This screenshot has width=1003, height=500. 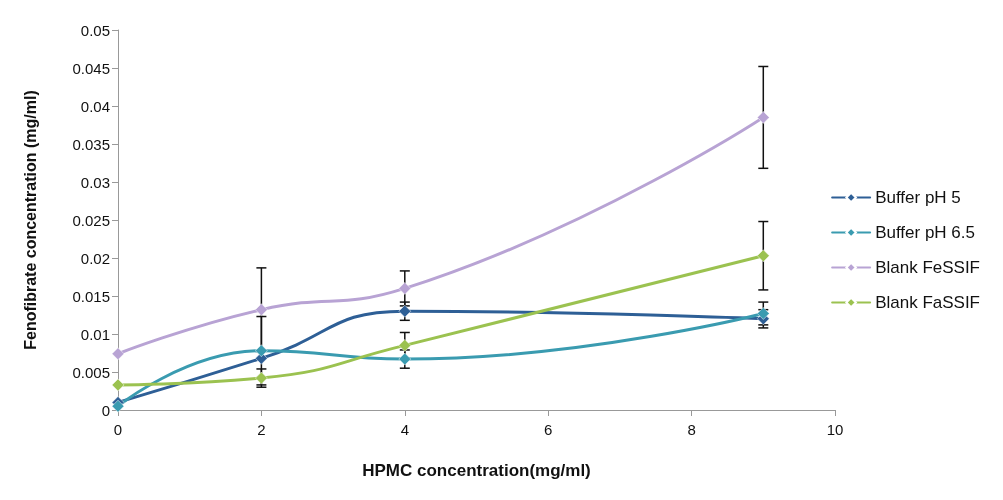 I want to click on legend-label: Blank FeSSIF, so click(x=927, y=267).